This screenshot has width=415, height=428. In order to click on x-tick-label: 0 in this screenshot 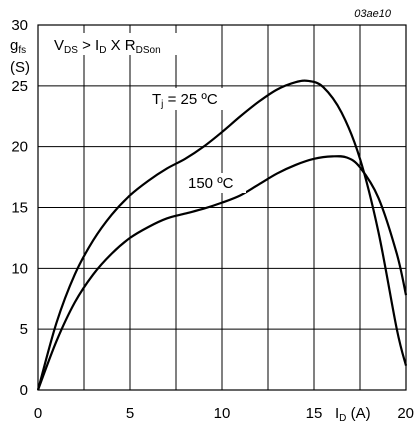, I will do `click(38, 413)`.